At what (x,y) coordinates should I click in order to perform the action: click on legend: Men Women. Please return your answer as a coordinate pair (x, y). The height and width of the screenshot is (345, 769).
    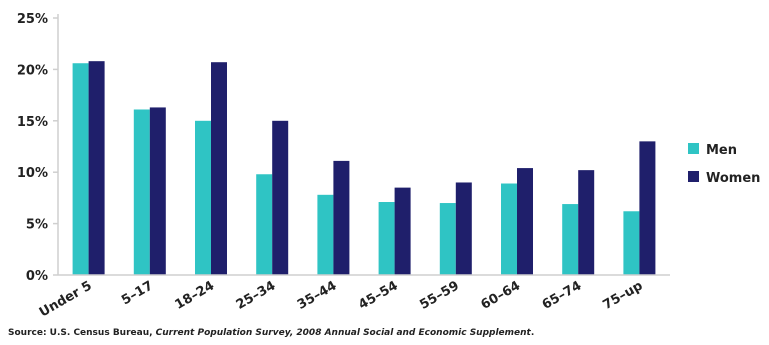
    Looking at the image, I should click on (724, 164).